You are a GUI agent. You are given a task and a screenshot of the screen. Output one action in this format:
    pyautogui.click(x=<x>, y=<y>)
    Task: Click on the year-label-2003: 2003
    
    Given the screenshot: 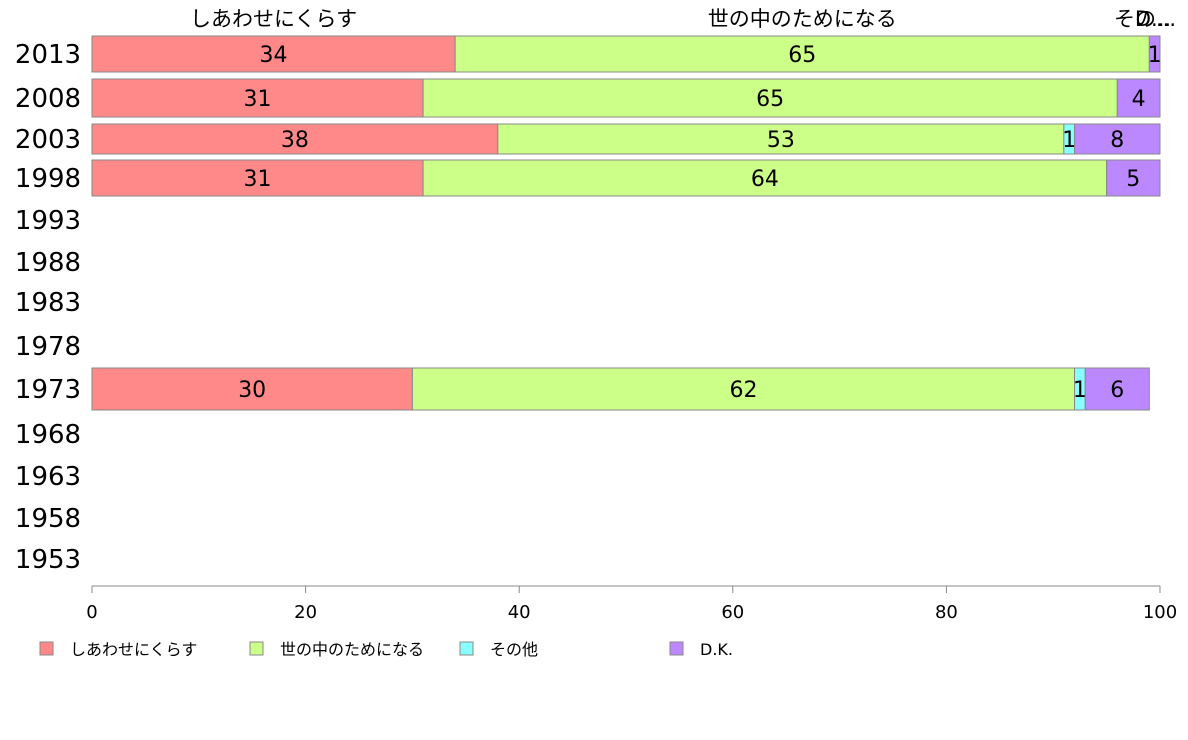 What is the action you would take?
    pyautogui.click(x=48, y=140)
    